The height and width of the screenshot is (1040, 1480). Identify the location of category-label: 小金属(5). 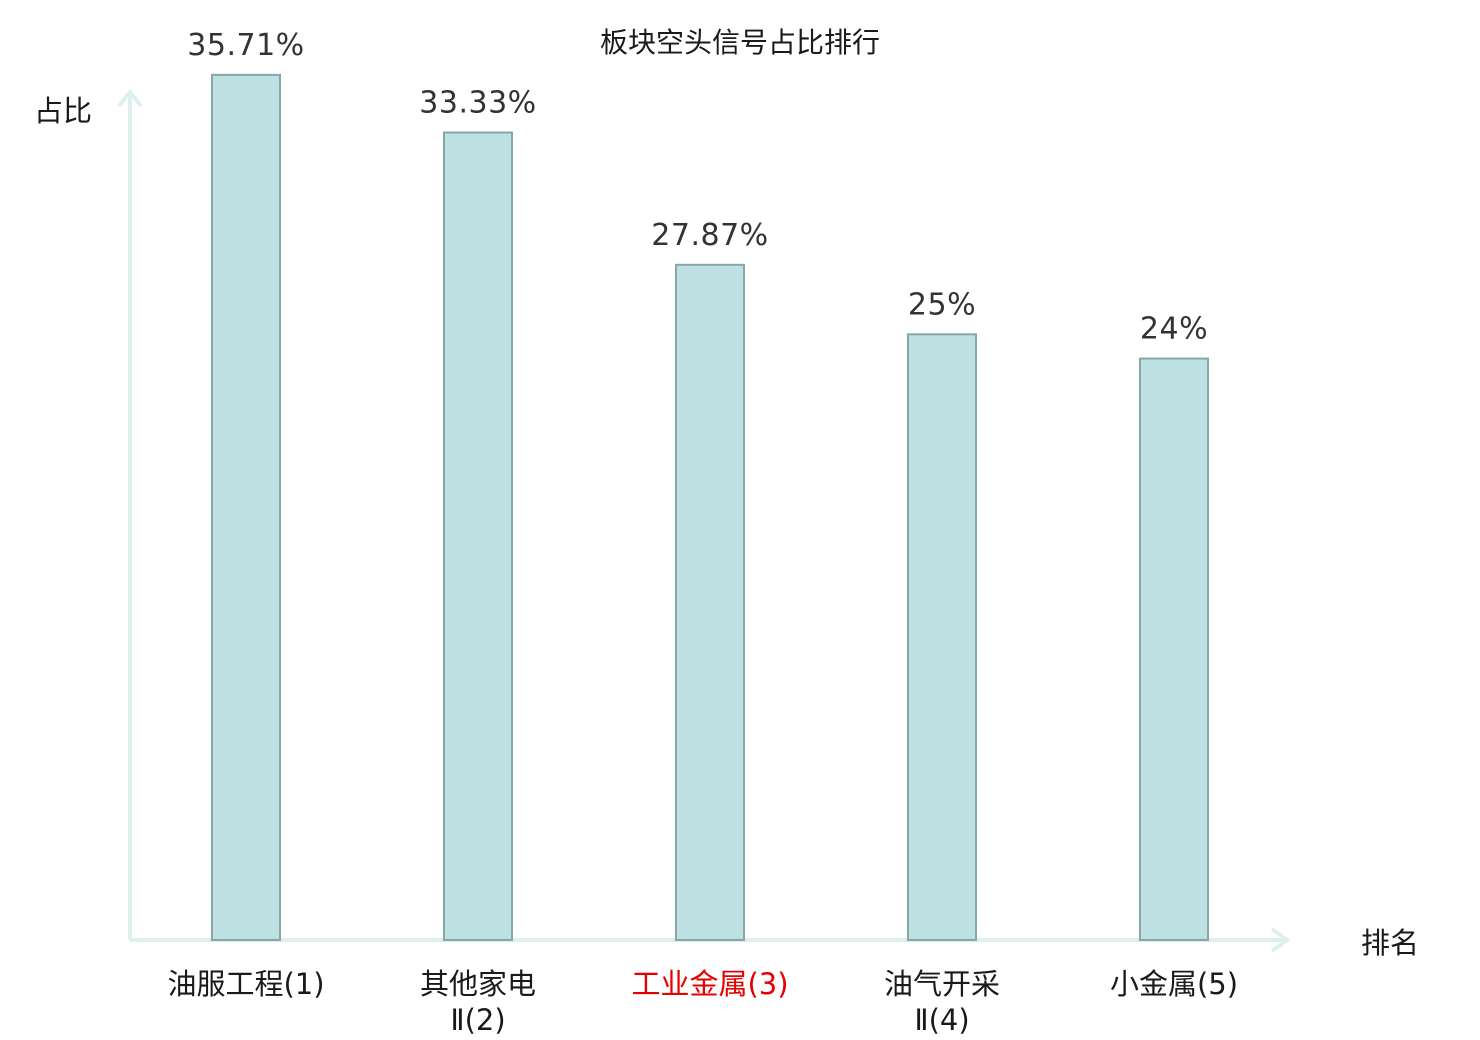
(1174, 984).